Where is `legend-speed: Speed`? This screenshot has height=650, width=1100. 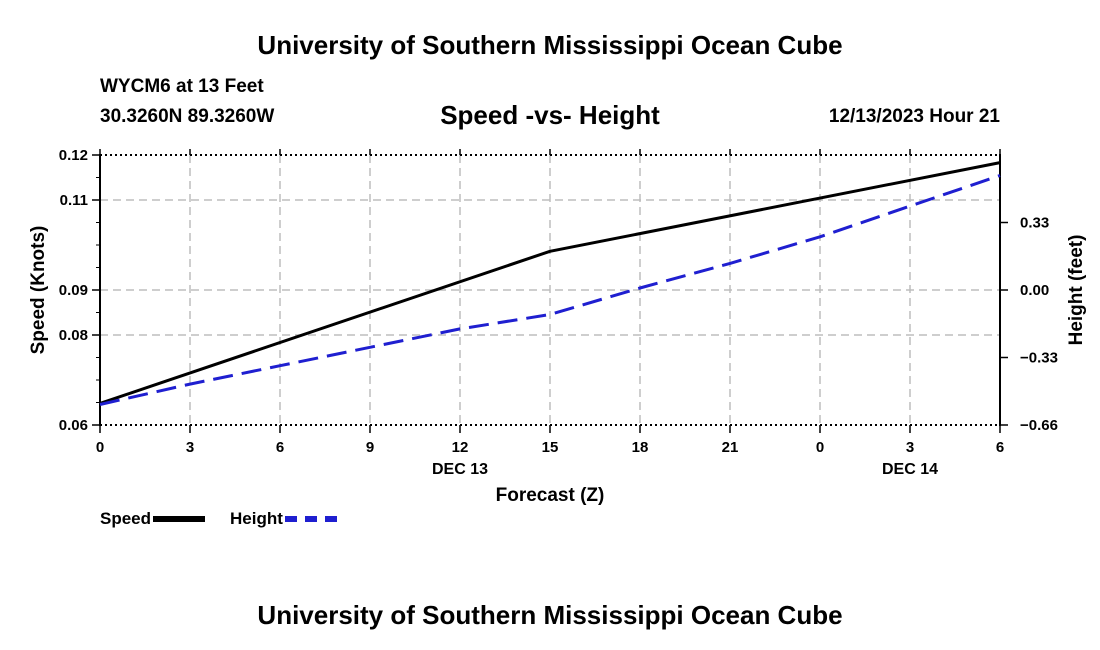 legend-speed: Speed is located at coordinates (153, 519).